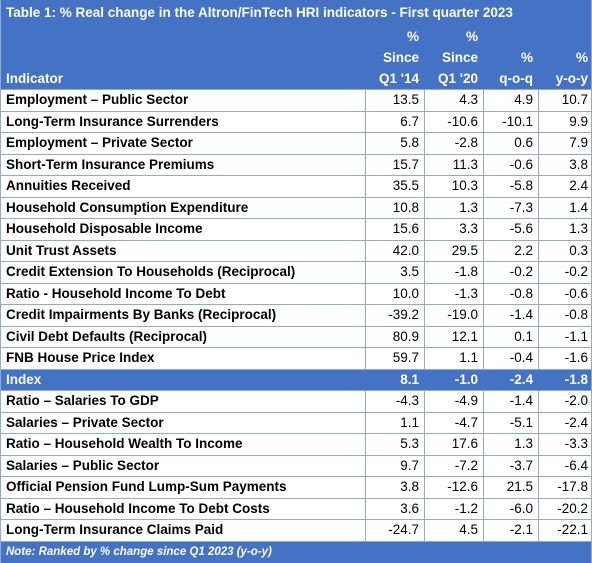 The width and height of the screenshot is (592, 563). I want to click on y-o-y-cell: 7.9, so click(565, 143).